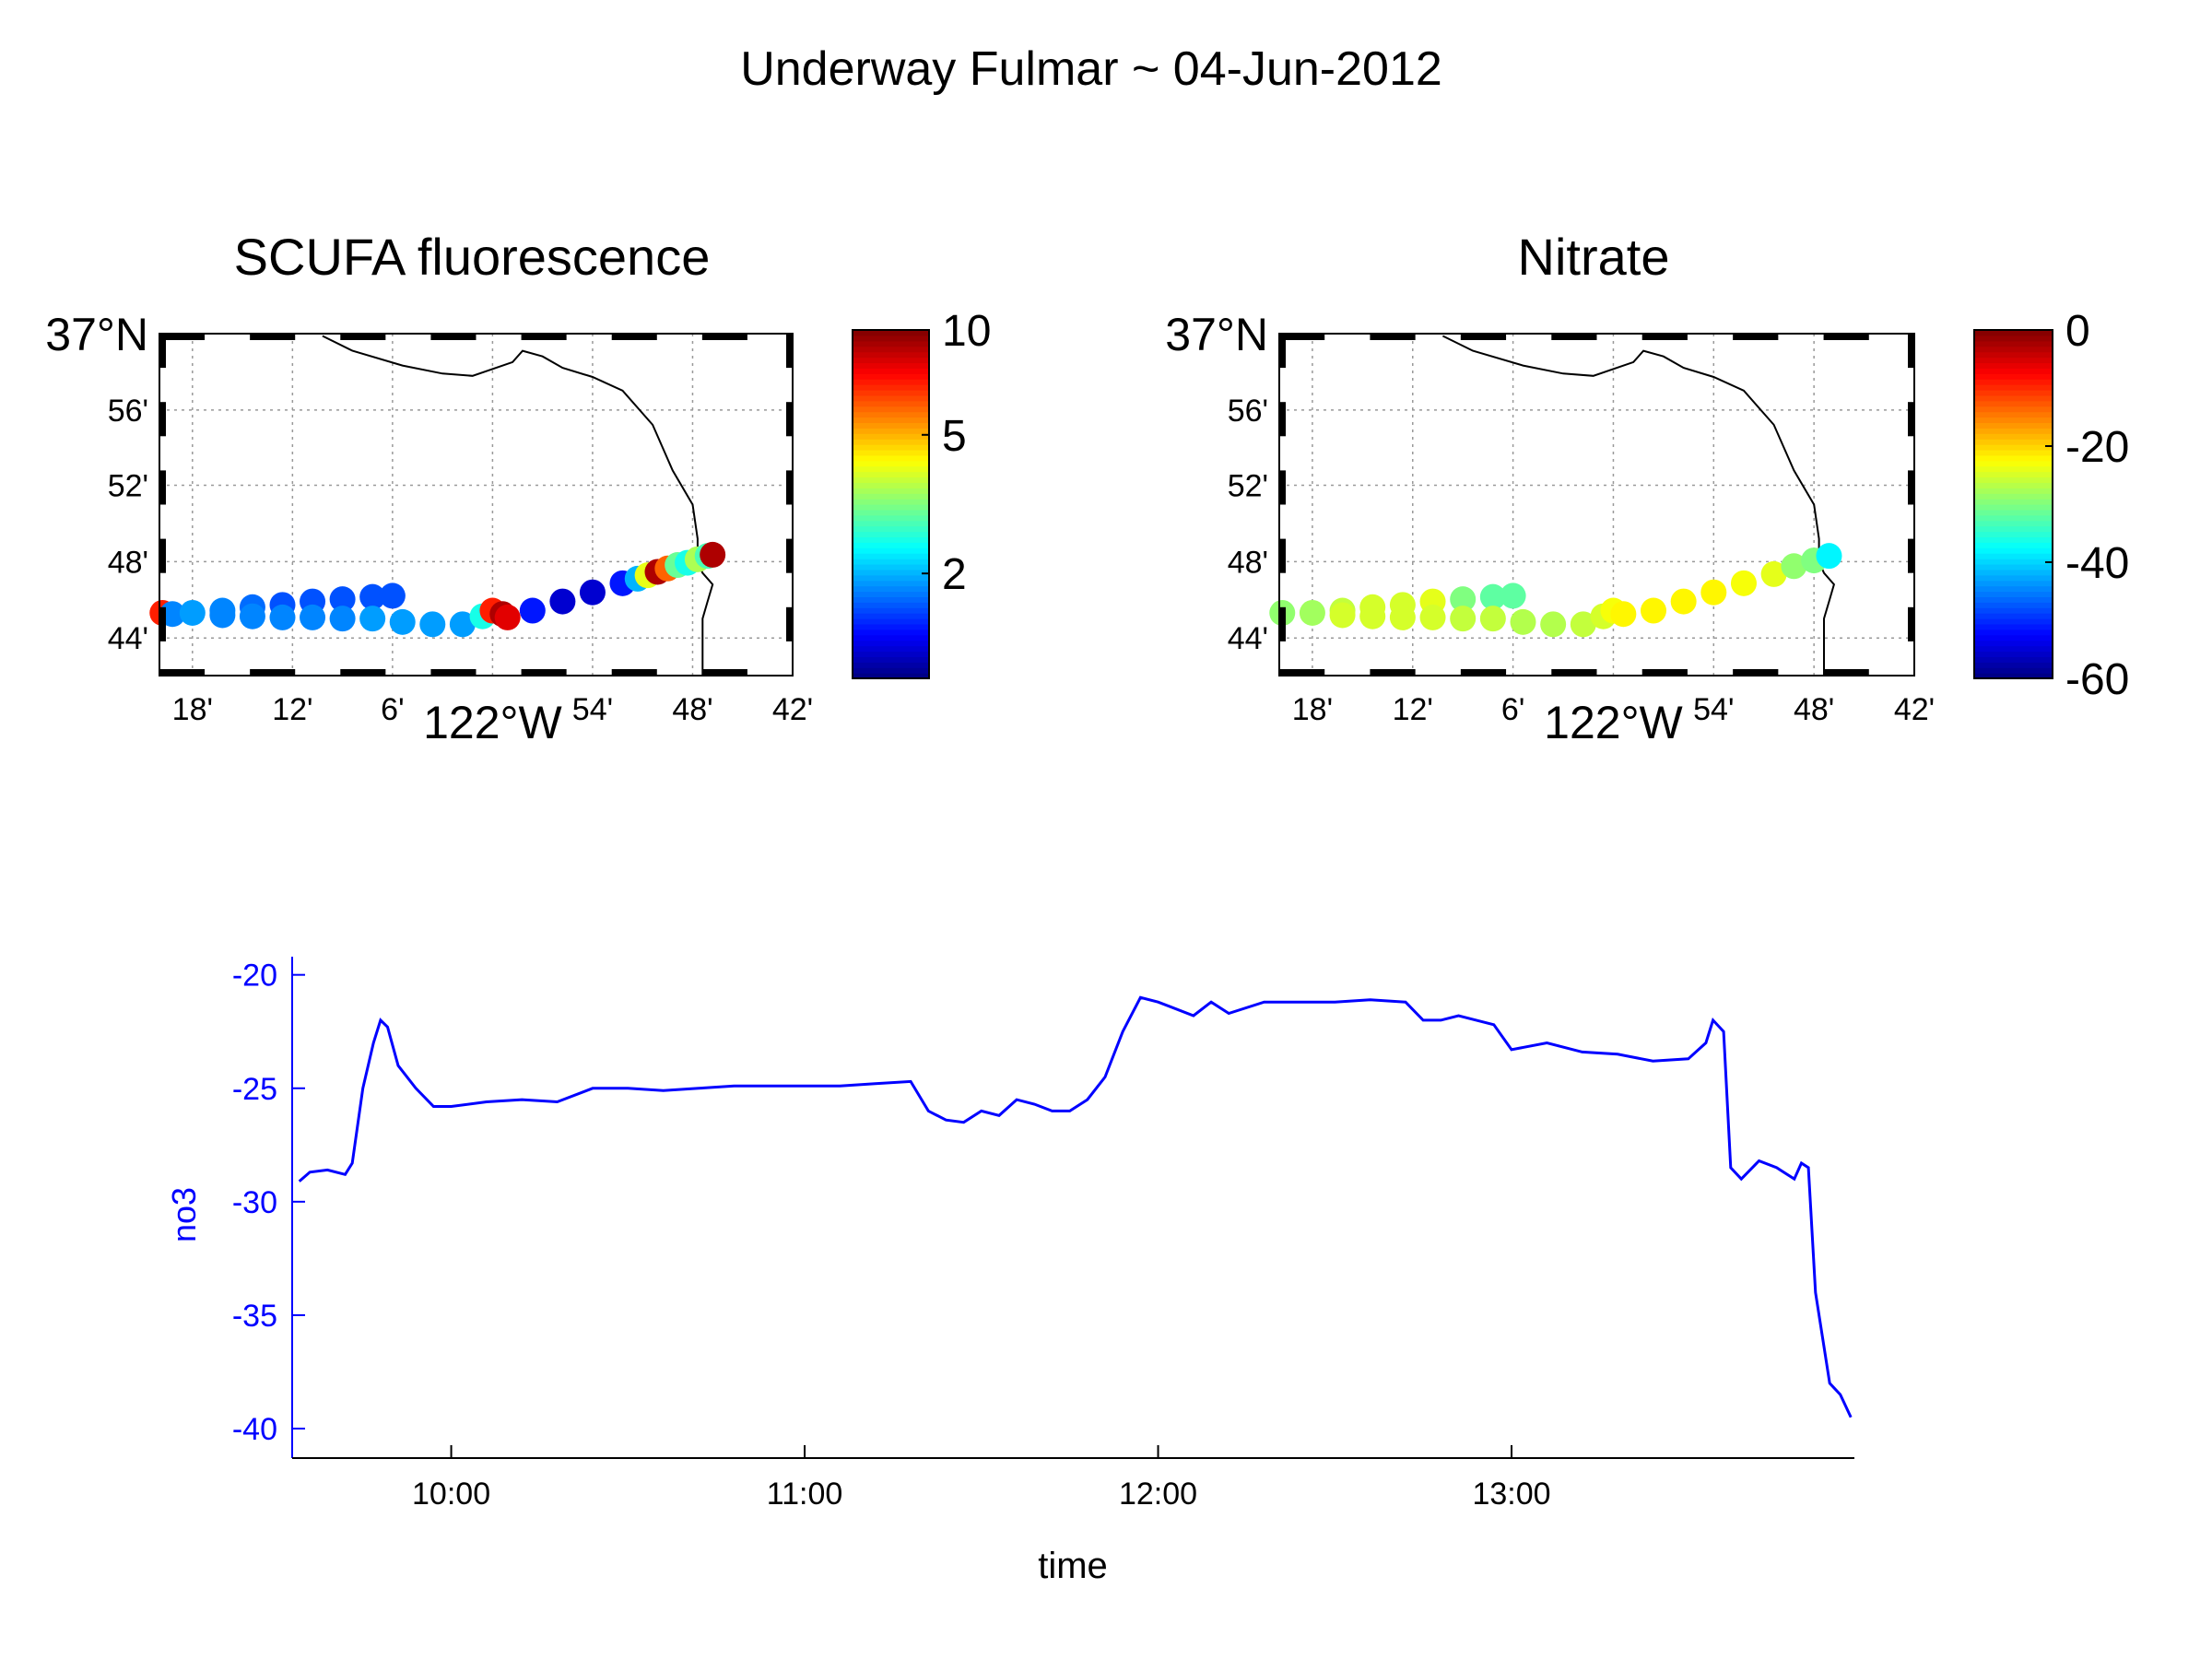 The height and width of the screenshot is (1659, 2212). Describe the element at coordinates (954, 574) in the screenshot. I see `fluorescence-colorbar-tick-label: 2` at that location.